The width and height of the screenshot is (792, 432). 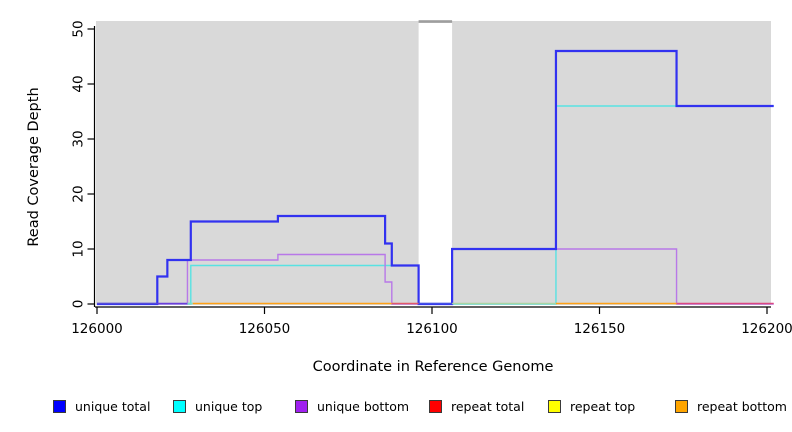 I want to click on legend-item-unique-bottom: unique bottom, so click(x=352, y=406).